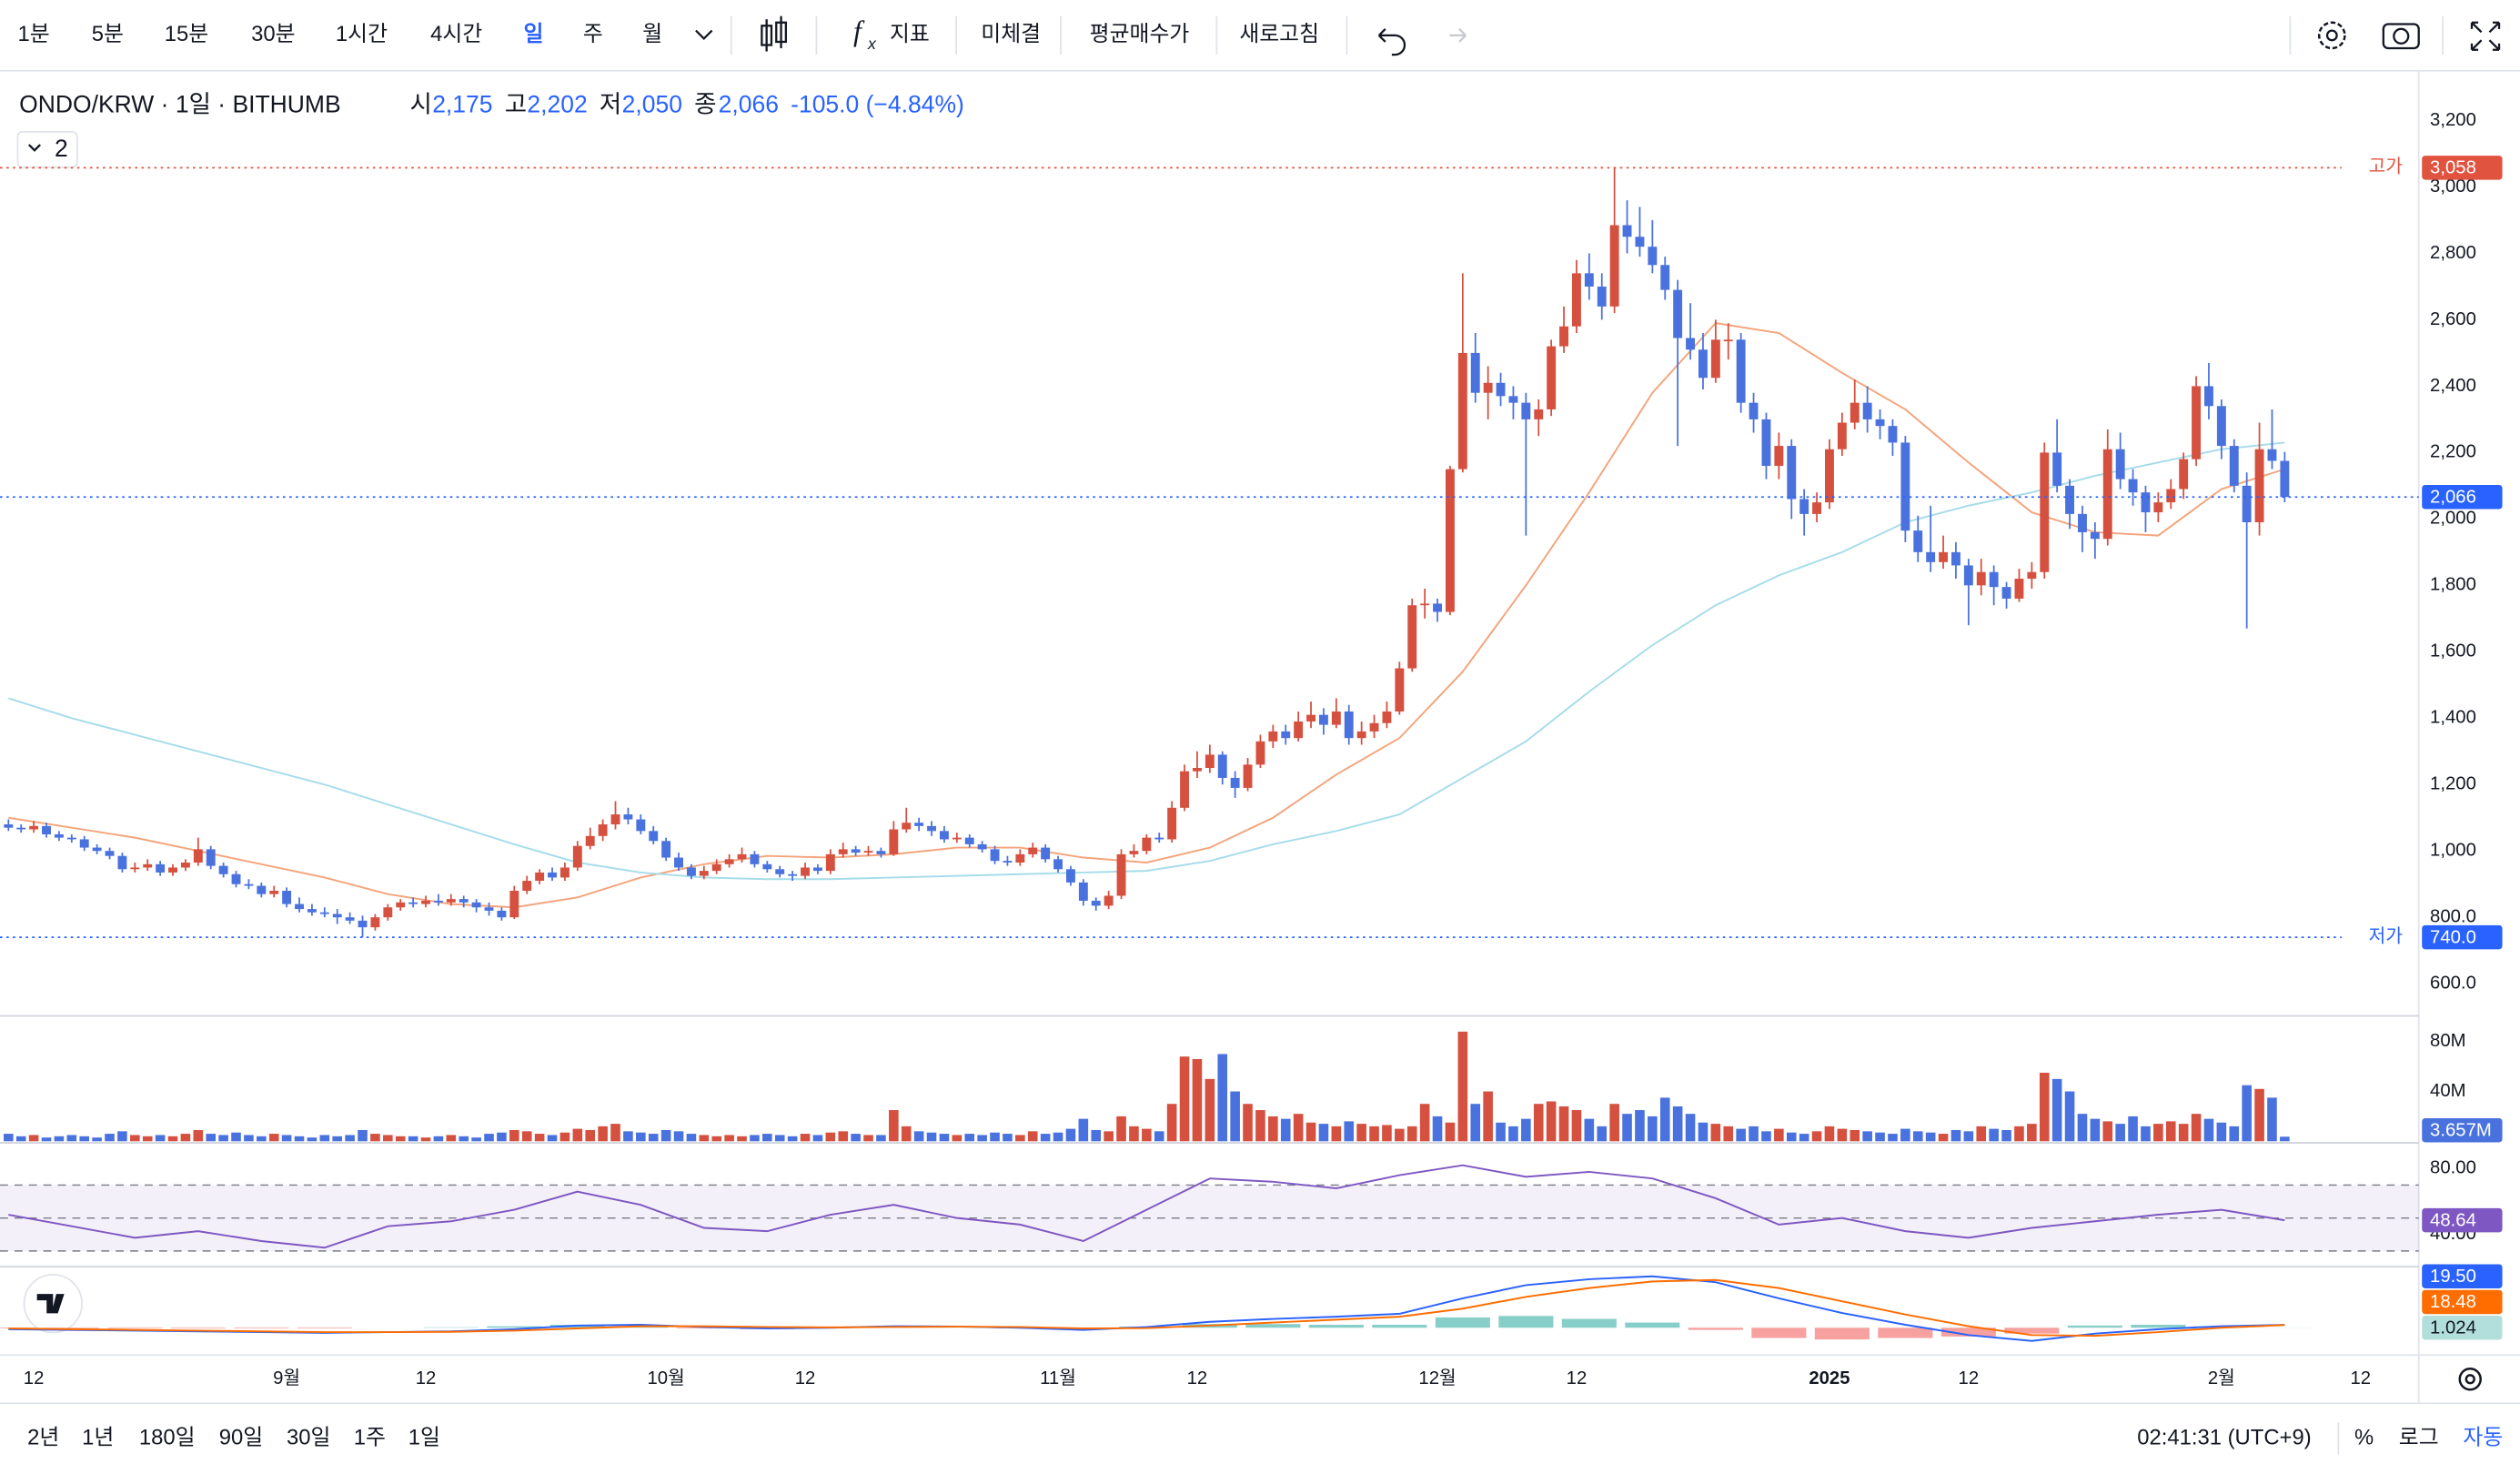  What do you see at coordinates (187, 34) in the screenshot?
I see `interval-button: 15분` at bounding box center [187, 34].